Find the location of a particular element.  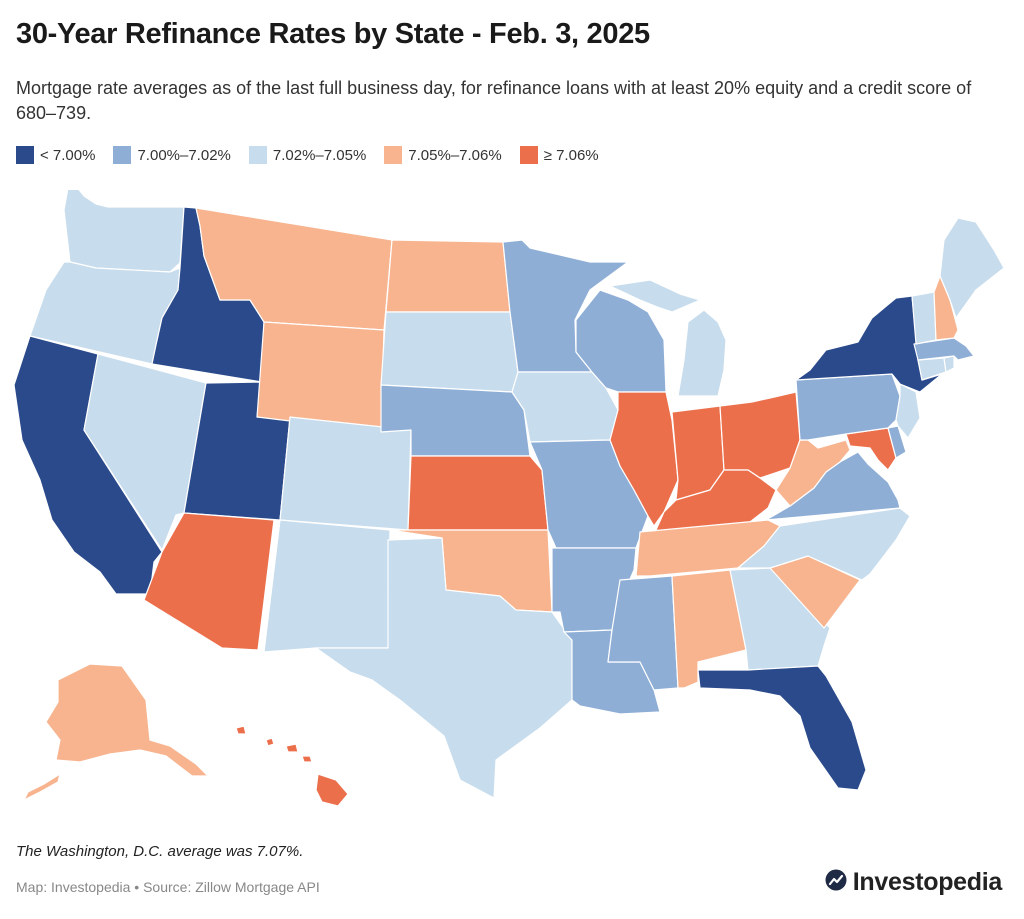

state-FL is located at coordinates (782, 728).